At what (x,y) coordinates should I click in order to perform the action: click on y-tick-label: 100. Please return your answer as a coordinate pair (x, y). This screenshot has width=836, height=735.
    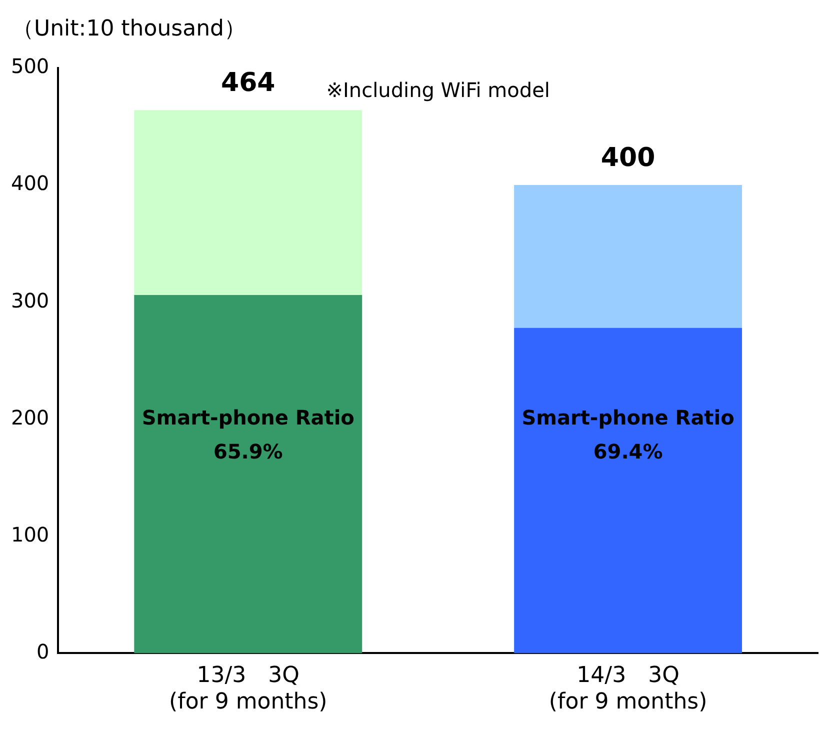
    Looking at the image, I should click on (30, 534).